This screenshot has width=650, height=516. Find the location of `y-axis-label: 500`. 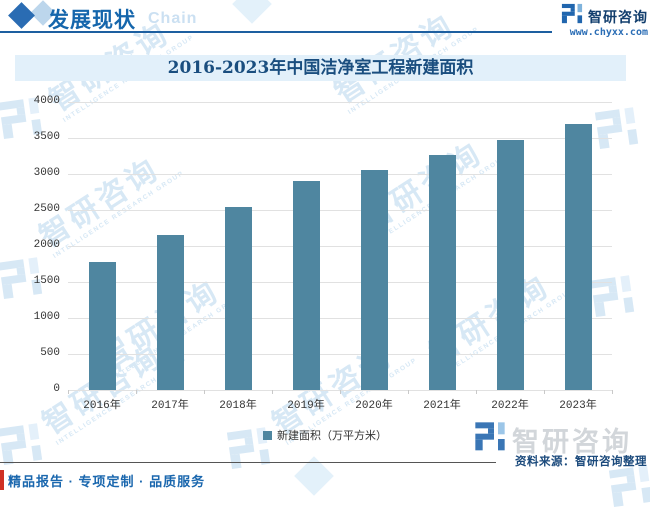

y-axis-label: 500 is located at coordinates (50, 353).